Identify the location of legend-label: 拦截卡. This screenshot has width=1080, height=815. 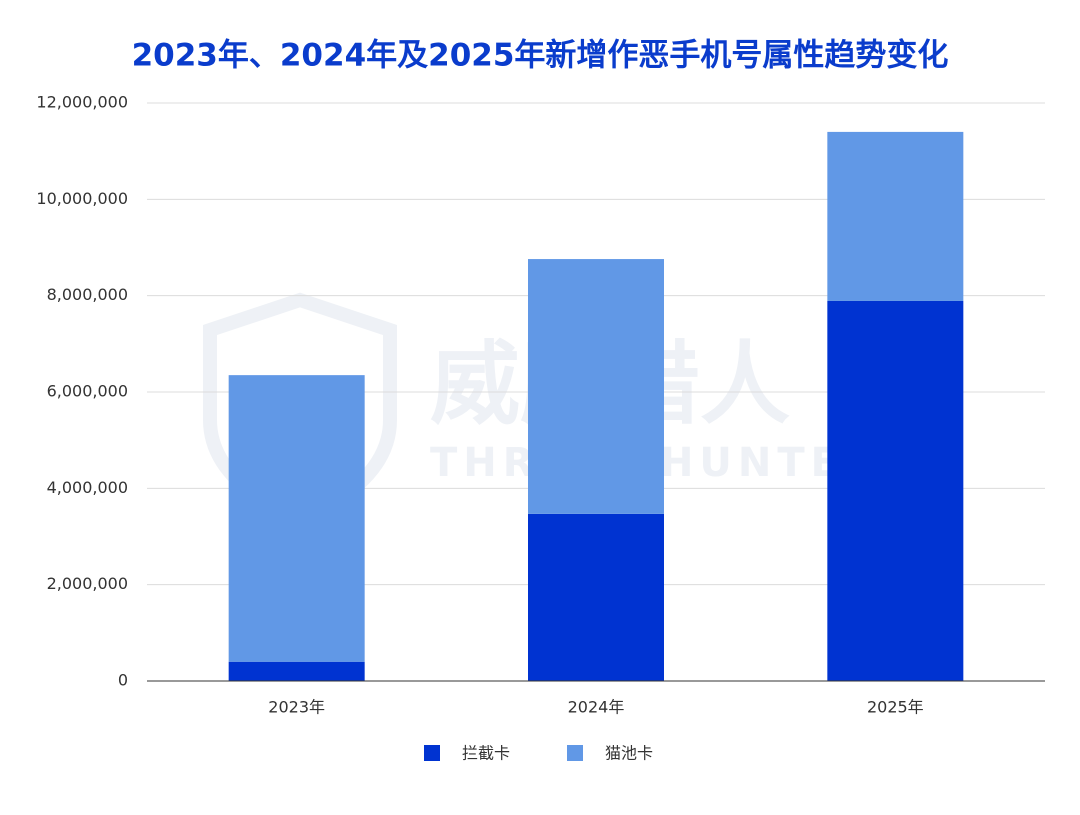
(486, 753).